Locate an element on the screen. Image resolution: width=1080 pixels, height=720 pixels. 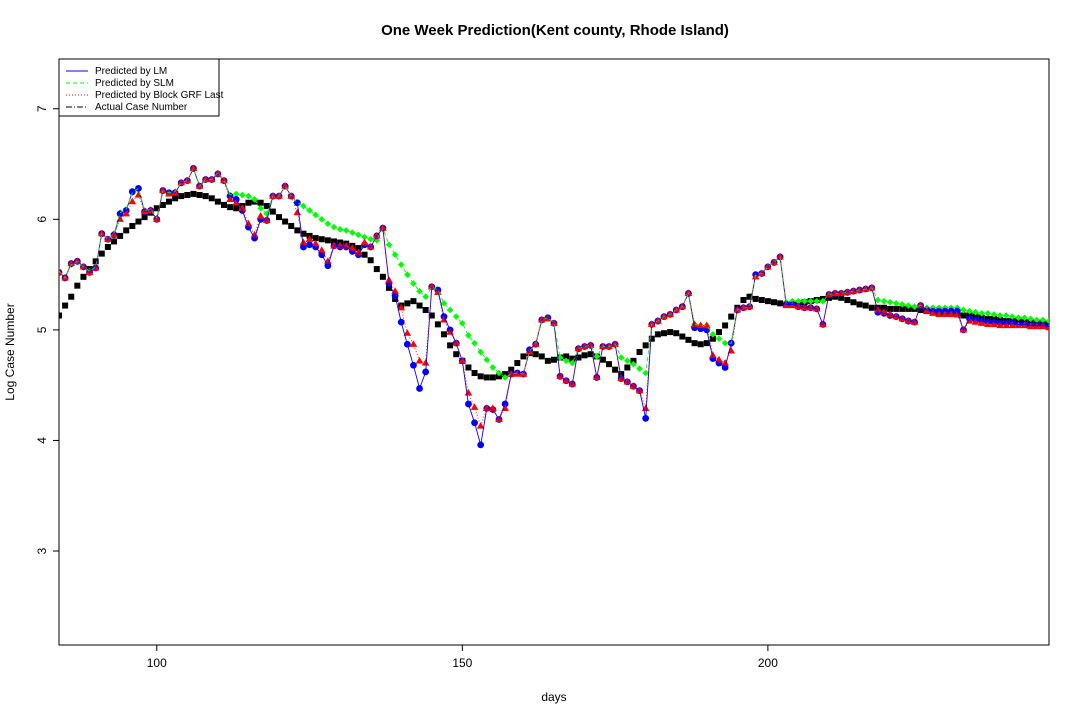
y-axis: 3 4 5 6 7 is located at coordinates (47, 329).